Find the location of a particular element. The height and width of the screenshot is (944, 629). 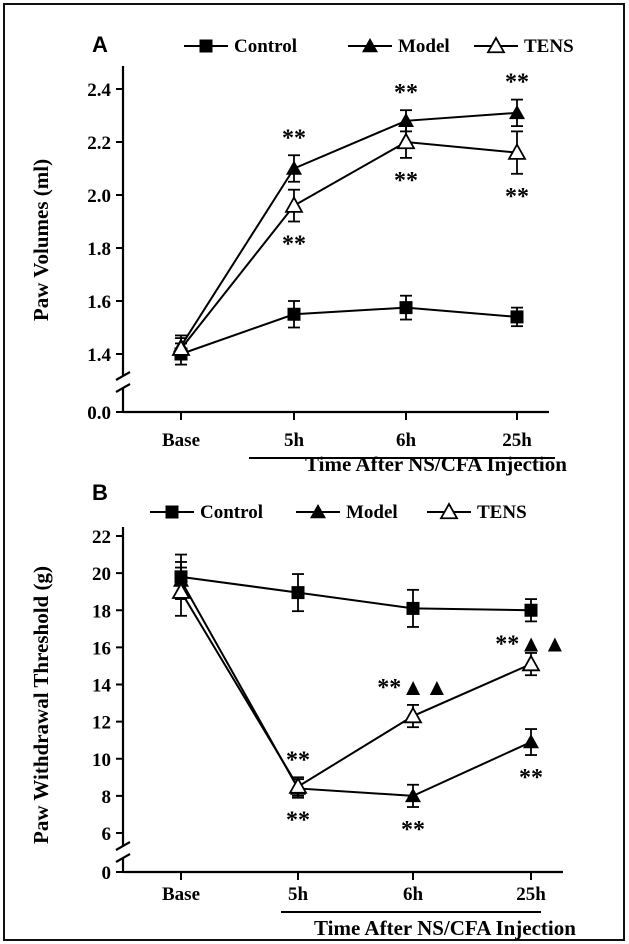

panel-b-x-tick-label: Base is located at coordinates (181, 894).